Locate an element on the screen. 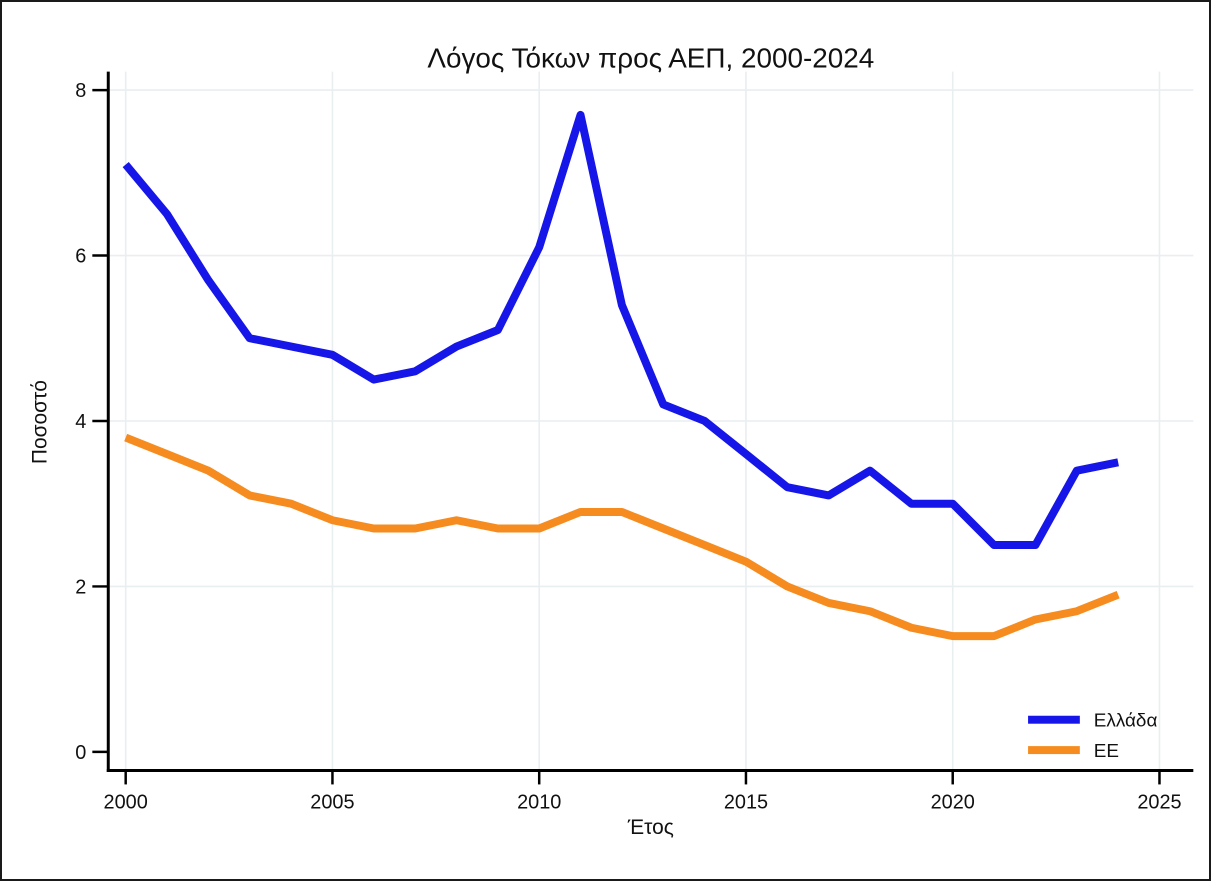  y-tick-label: 6 is located at coordinates (80, 257).